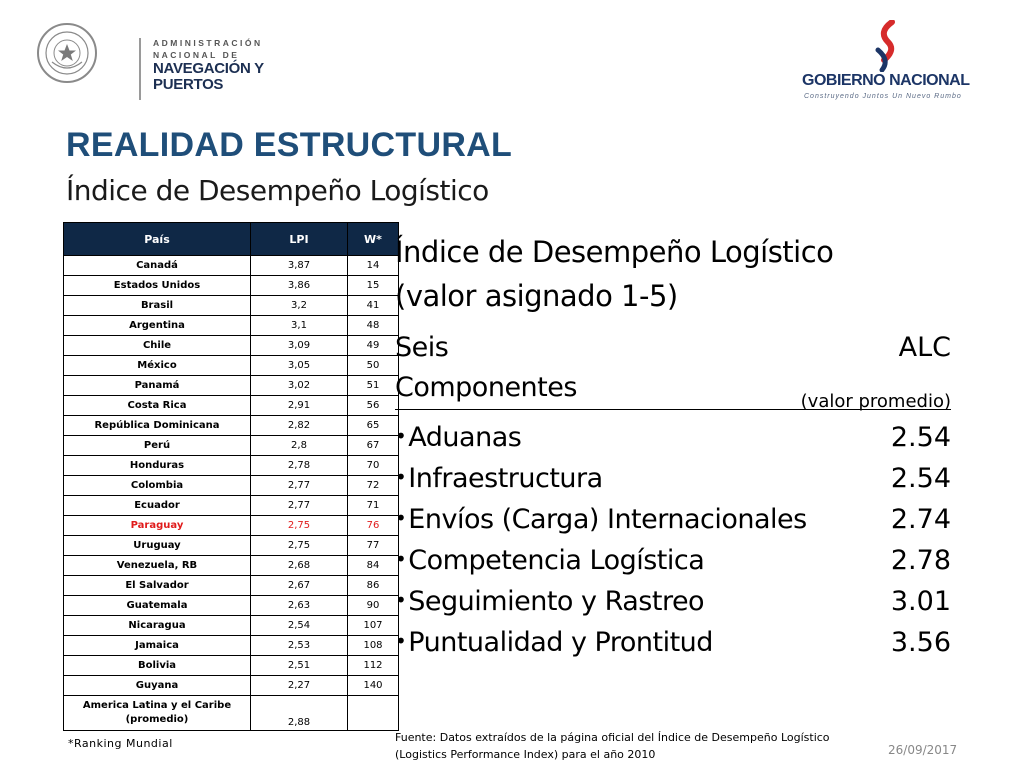 Image resolution: width=1024 pixels, height=768 pixels. I want to click on table-row: Honduras 2,78 70, so click(231, 465).